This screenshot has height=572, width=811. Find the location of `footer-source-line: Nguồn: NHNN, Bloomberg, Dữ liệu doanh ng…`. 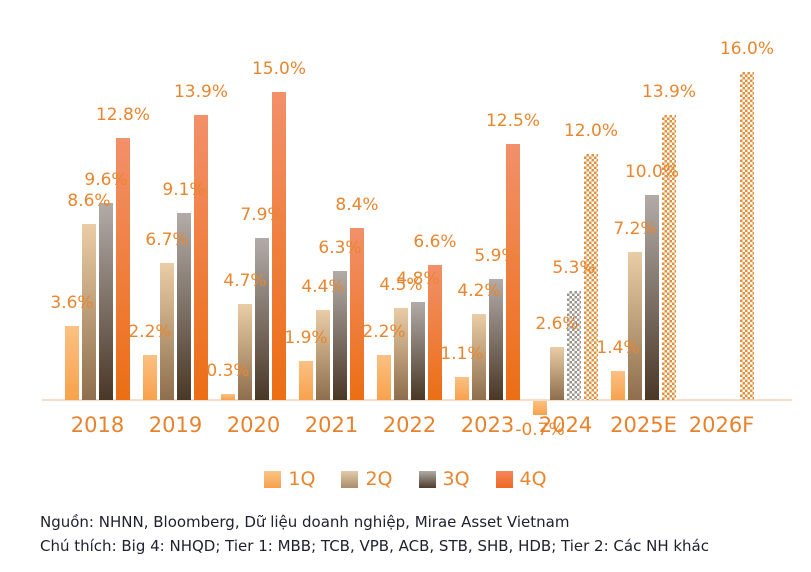

footer-source-line: Nguồn: NHNN, Bloomberg, Dữ liệu doanh ng… is located at coordinates (305, 522).